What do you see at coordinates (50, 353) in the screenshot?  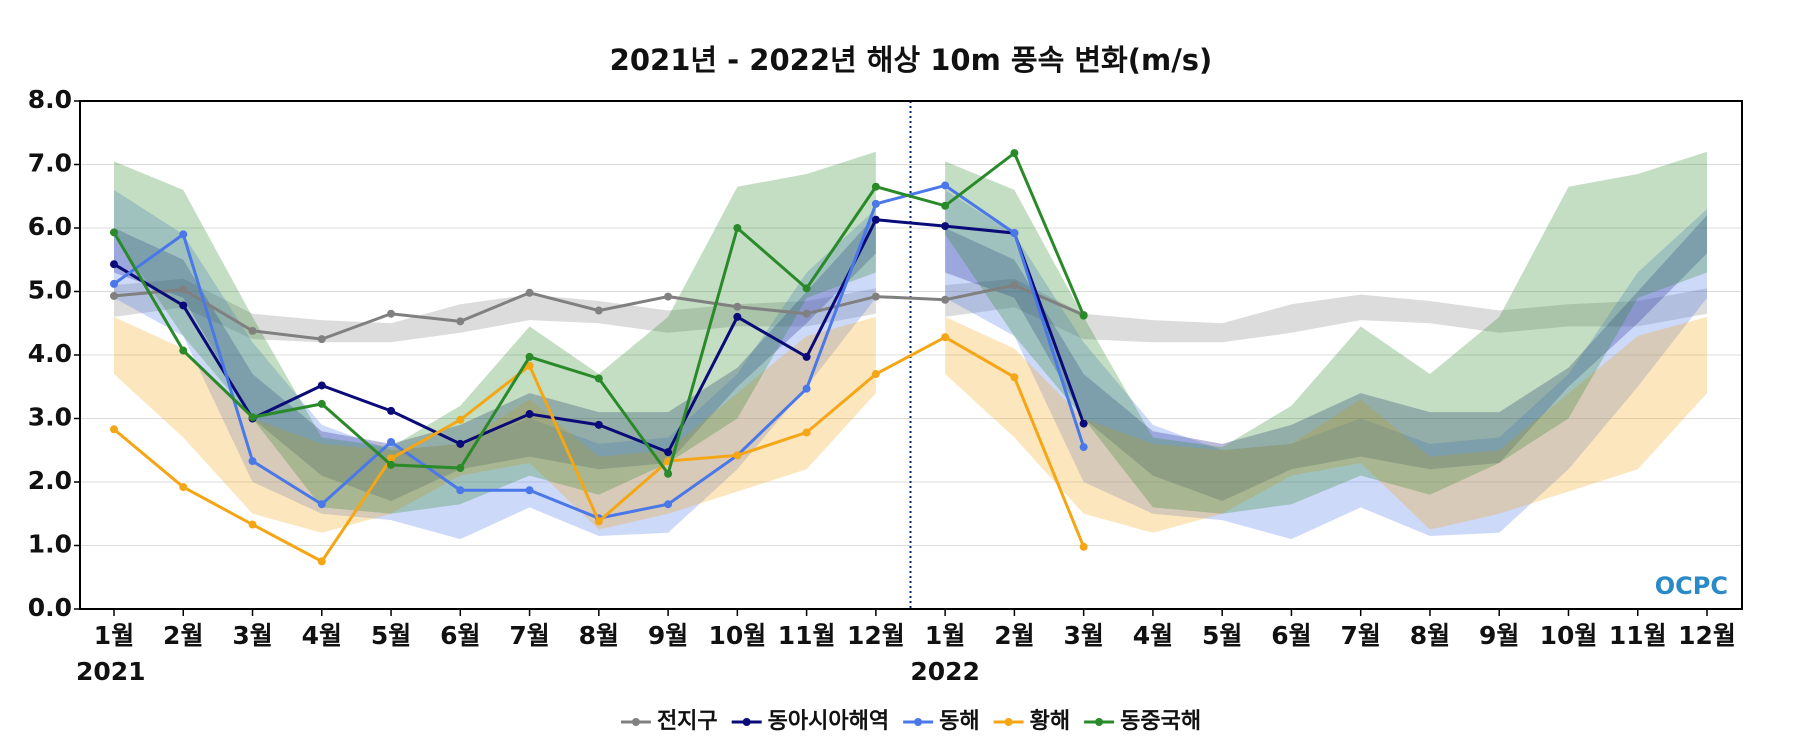 I see `y-tick-label: 4.0` at bounding box center [50, 353].